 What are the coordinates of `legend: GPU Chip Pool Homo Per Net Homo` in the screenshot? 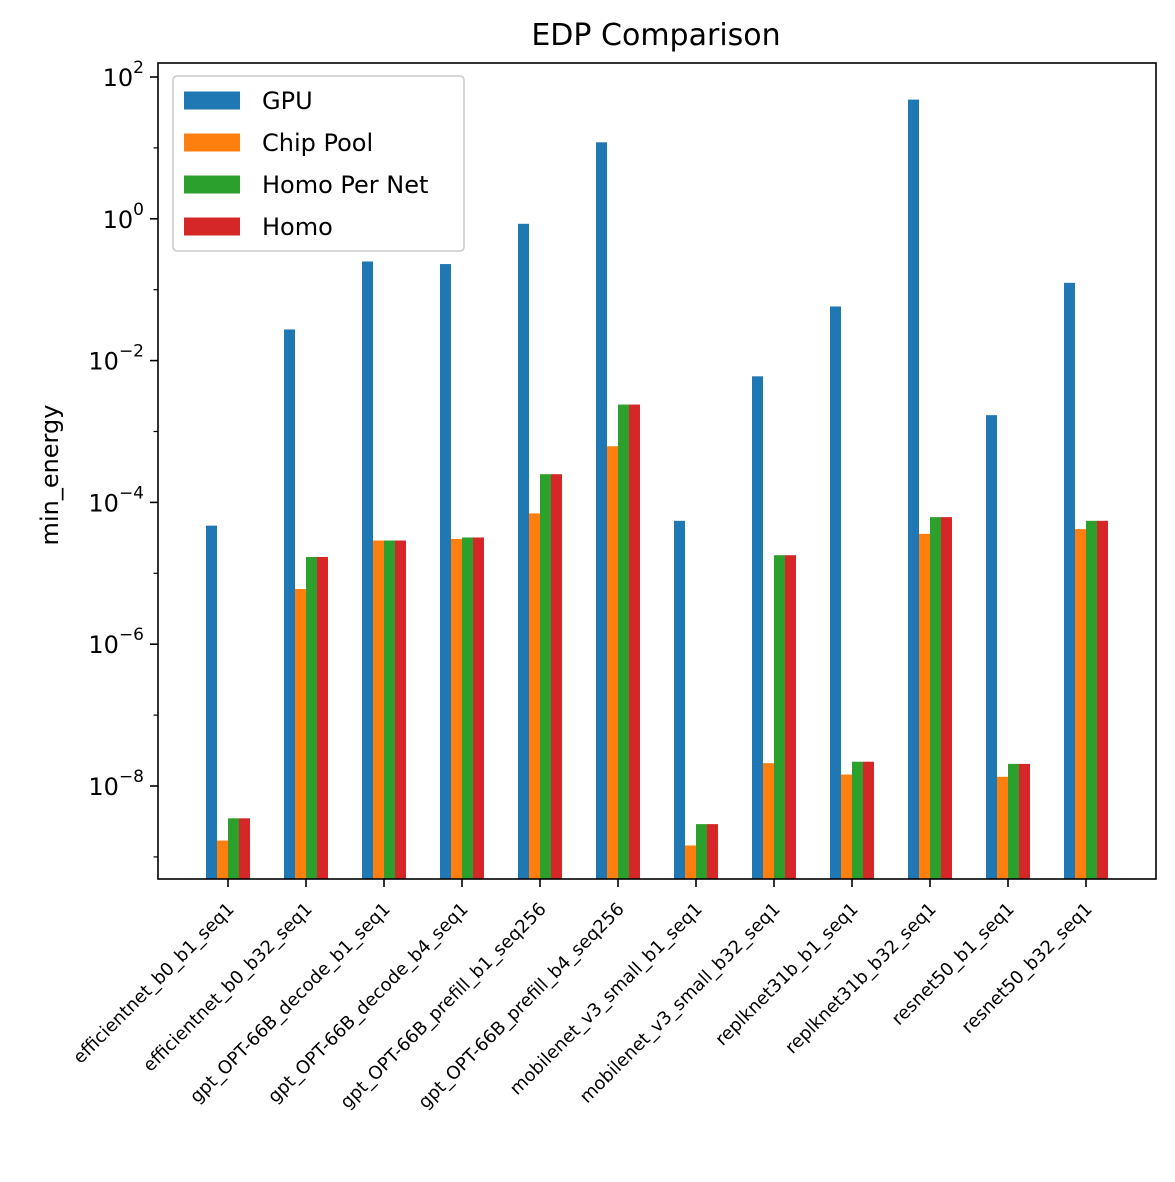 It's located at (318, 163).